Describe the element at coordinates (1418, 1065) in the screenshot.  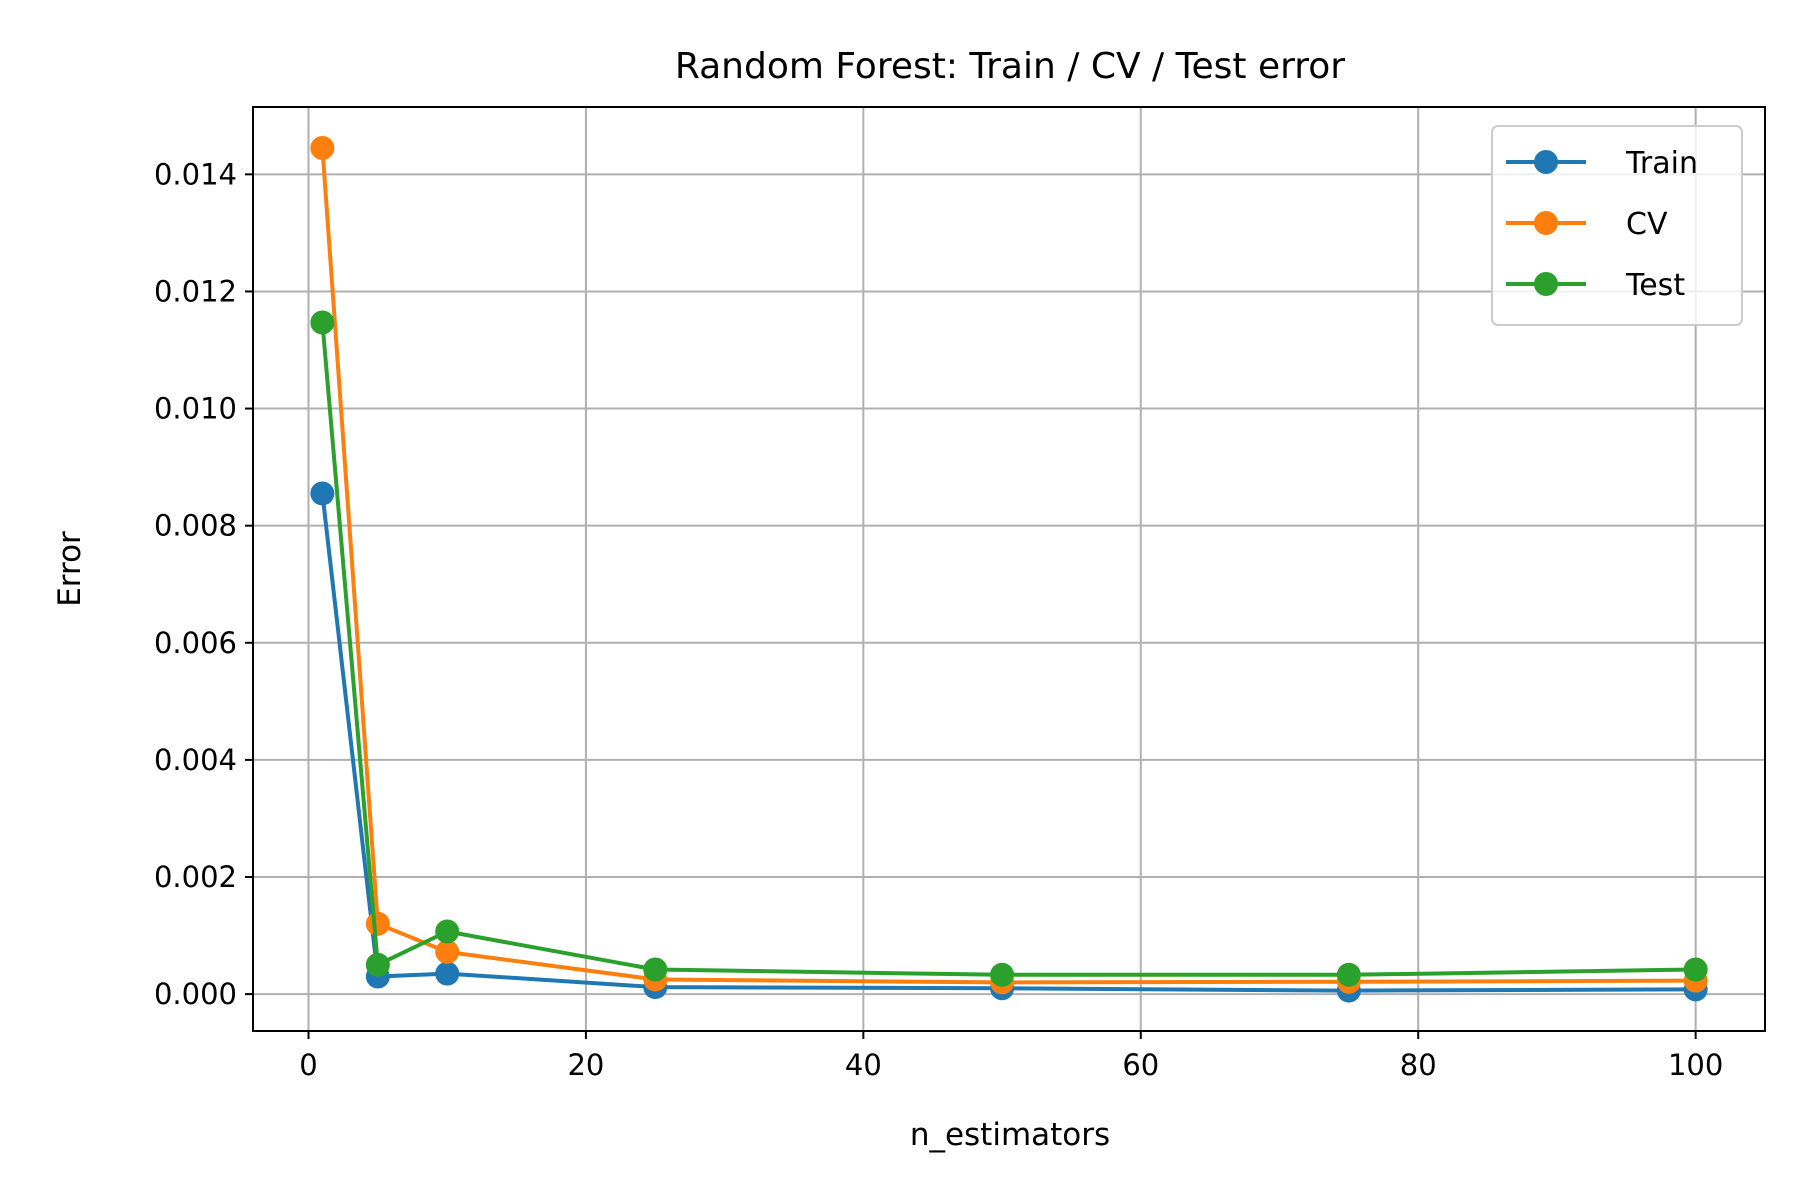
I see `x-tick-label: 80` at that location.